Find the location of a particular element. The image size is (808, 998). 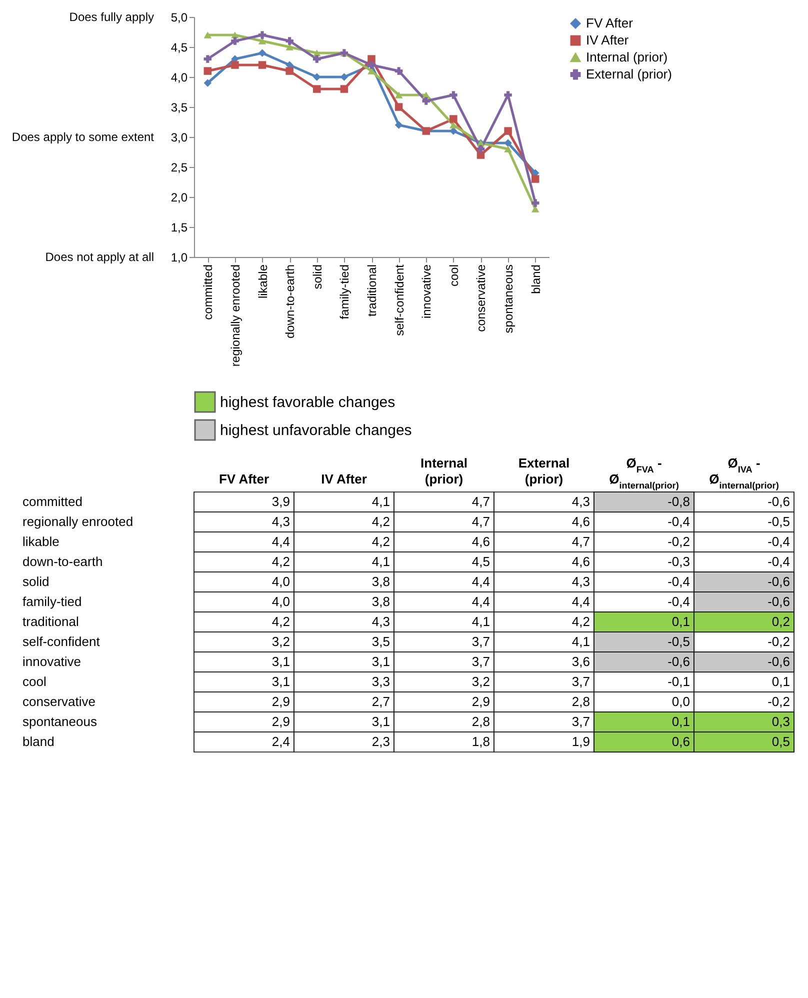

x-tick-label: down-to-earth is located at coordinates (290, 301).